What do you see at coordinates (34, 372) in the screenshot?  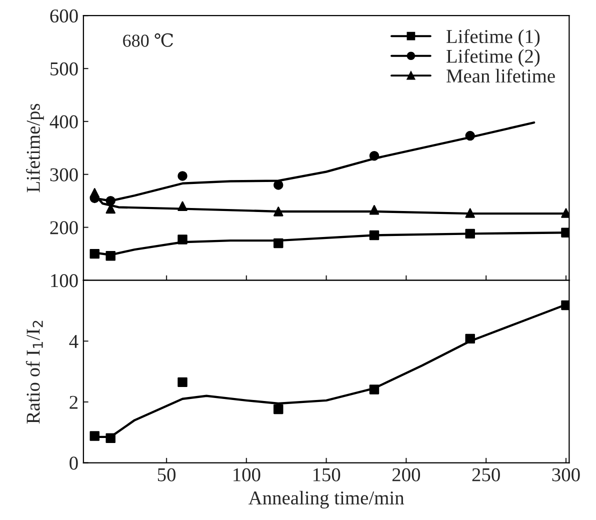 I see `y-axis-title: Ratio of I$_{1}$/I$_{2}$` at bounding box center [34, 372].